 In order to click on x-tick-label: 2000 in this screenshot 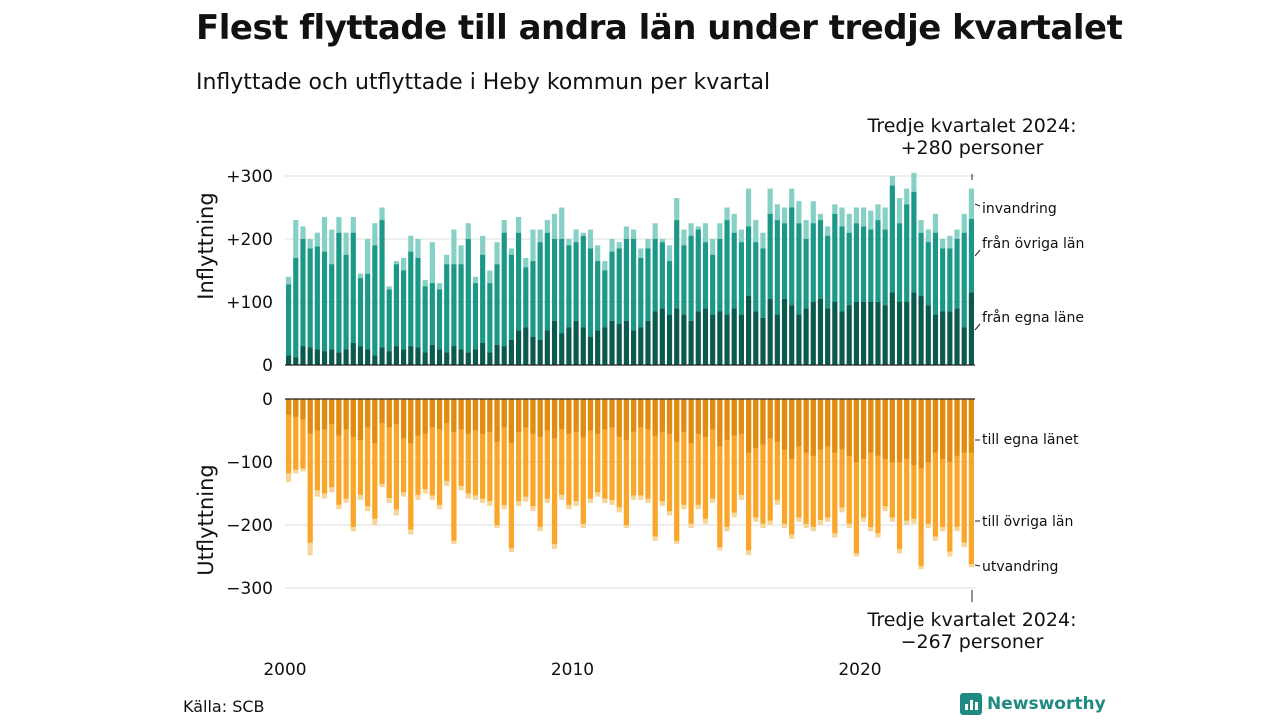, I will do `click(284, 670)`.